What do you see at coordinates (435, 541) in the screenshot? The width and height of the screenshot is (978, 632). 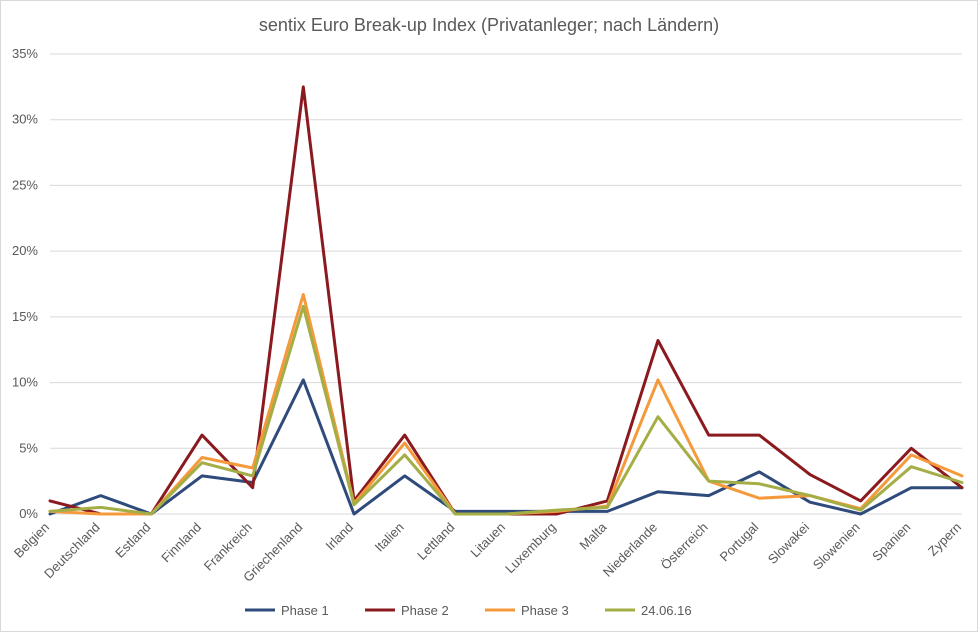 I see `x-tick-label: Lettland` at bounding box center [435, 541].